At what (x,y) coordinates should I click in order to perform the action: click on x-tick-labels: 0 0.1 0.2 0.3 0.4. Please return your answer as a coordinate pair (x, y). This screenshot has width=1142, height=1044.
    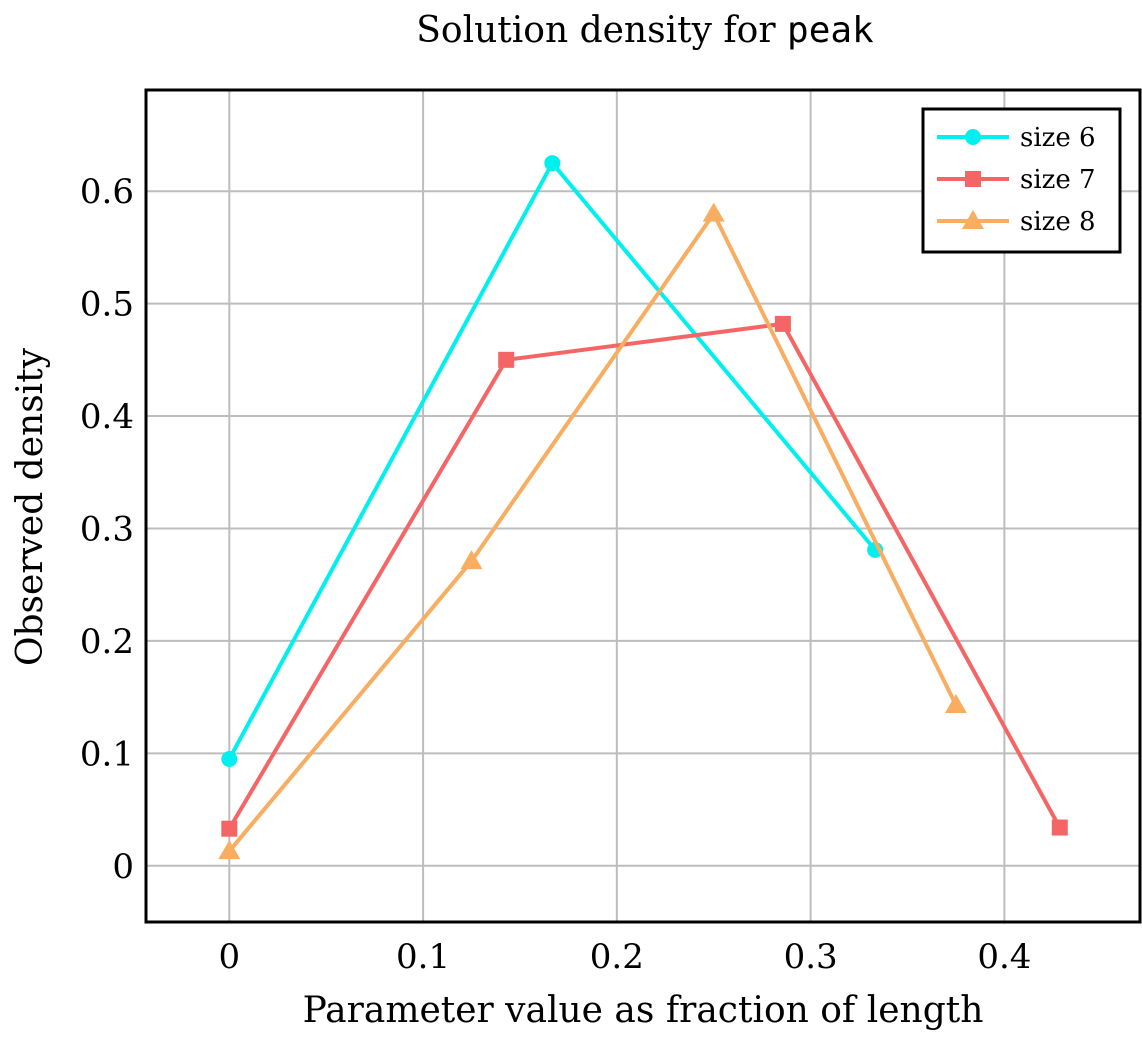
    Looking at the image, I should click on (624, 957).